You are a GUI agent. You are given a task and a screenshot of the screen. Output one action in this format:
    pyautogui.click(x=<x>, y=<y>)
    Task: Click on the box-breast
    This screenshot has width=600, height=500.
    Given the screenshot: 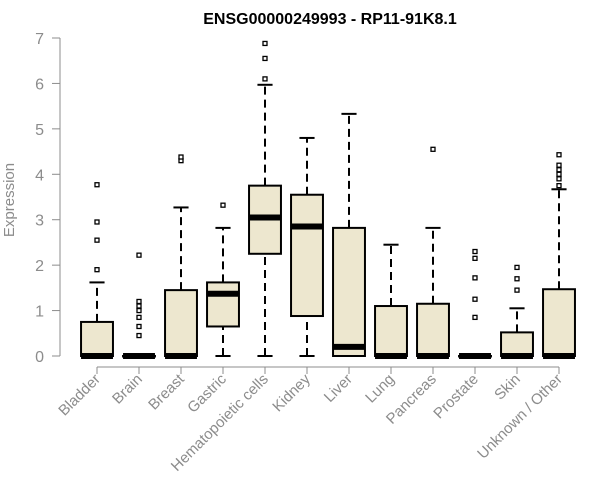 What is the action you would take?
    pyautogui.click(x=181, y=256)
    